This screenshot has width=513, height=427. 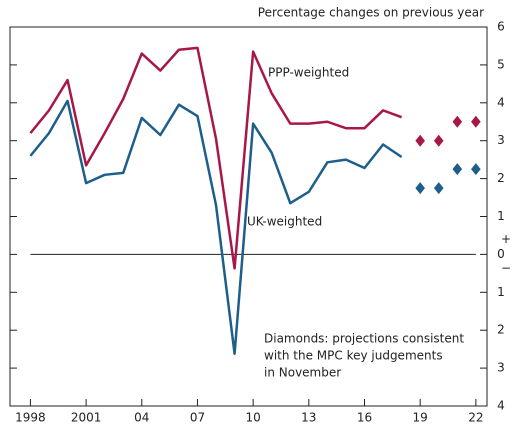 What do you see at coordinates (308, 73) in the screenshot?
I see `series-label: PPP-weighted` at bounding box center [308, 73].